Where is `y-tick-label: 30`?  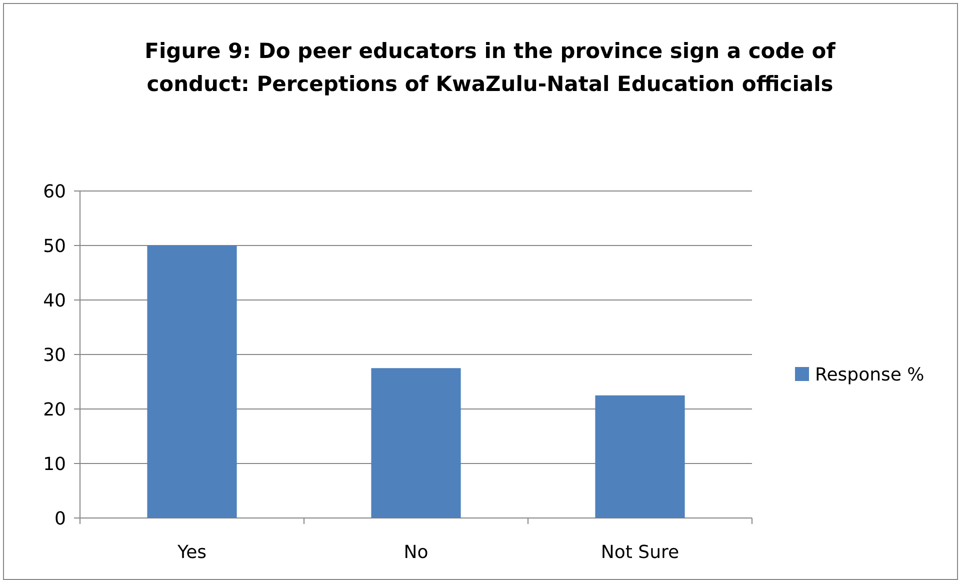
y-tick-label: 30 is located at coordinates (54, 355).